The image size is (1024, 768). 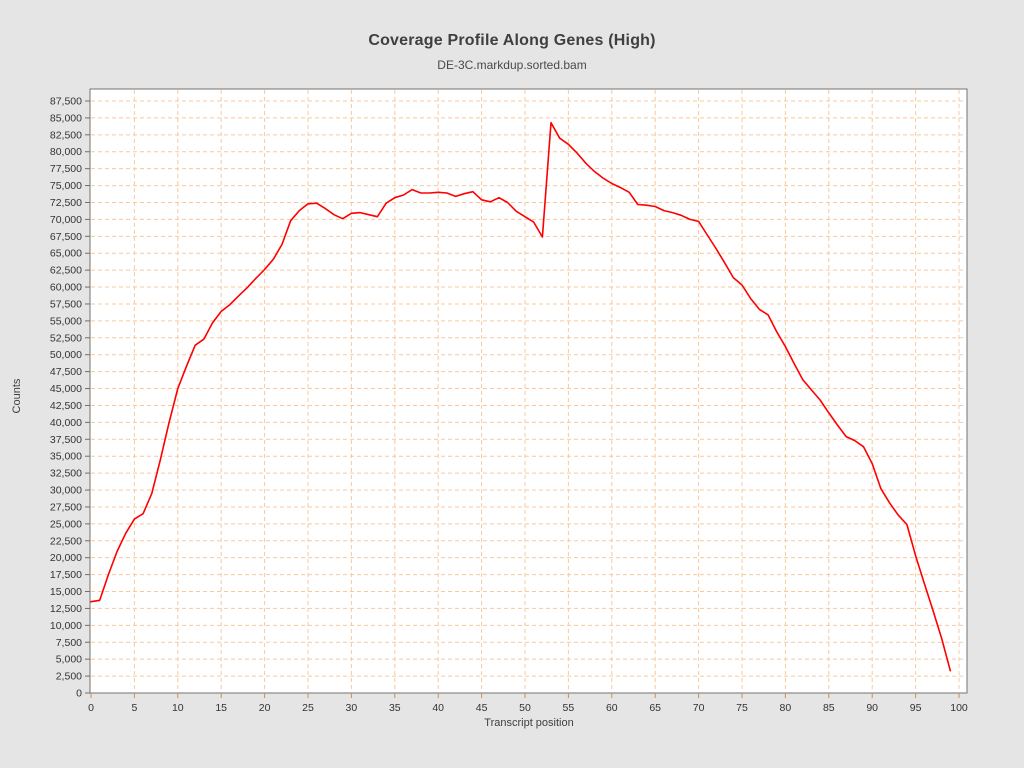 What do you see at coordinates (699, 708) in the screenshot?
I see `x-tick-label: 70` at bounding box center [699, 708].